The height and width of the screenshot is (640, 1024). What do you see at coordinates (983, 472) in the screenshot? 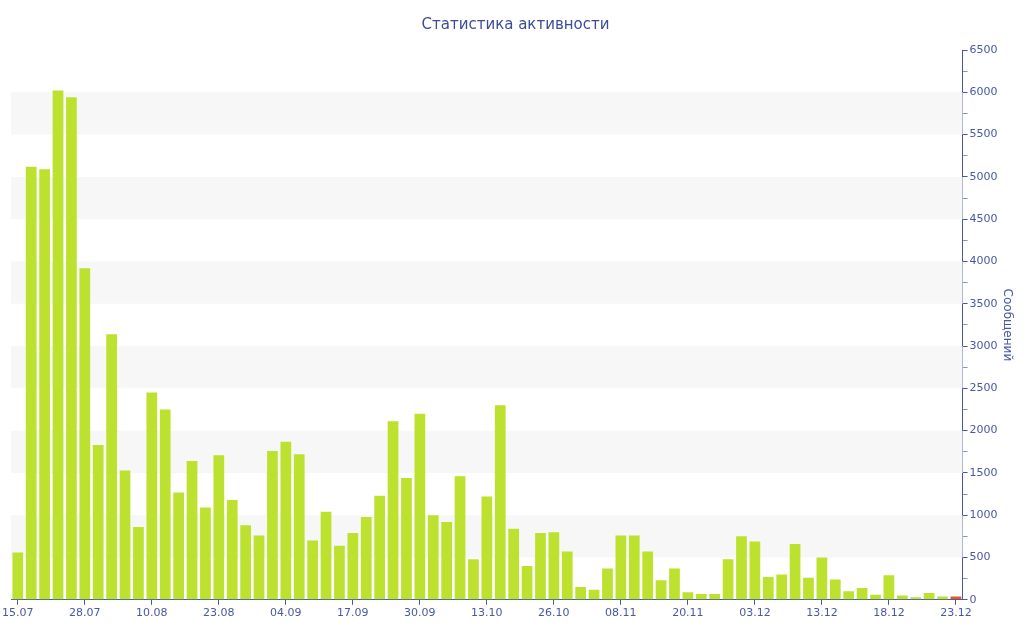
I see `y-tick-label: 1500` at bounding box center [983, 472].